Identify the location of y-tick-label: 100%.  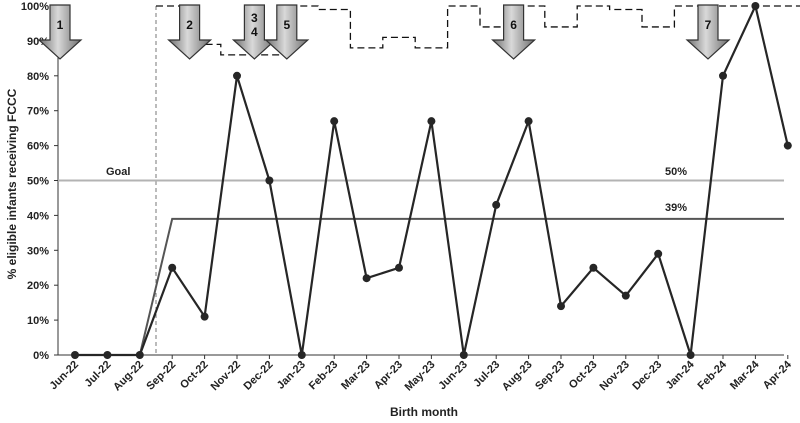
(35, 7).